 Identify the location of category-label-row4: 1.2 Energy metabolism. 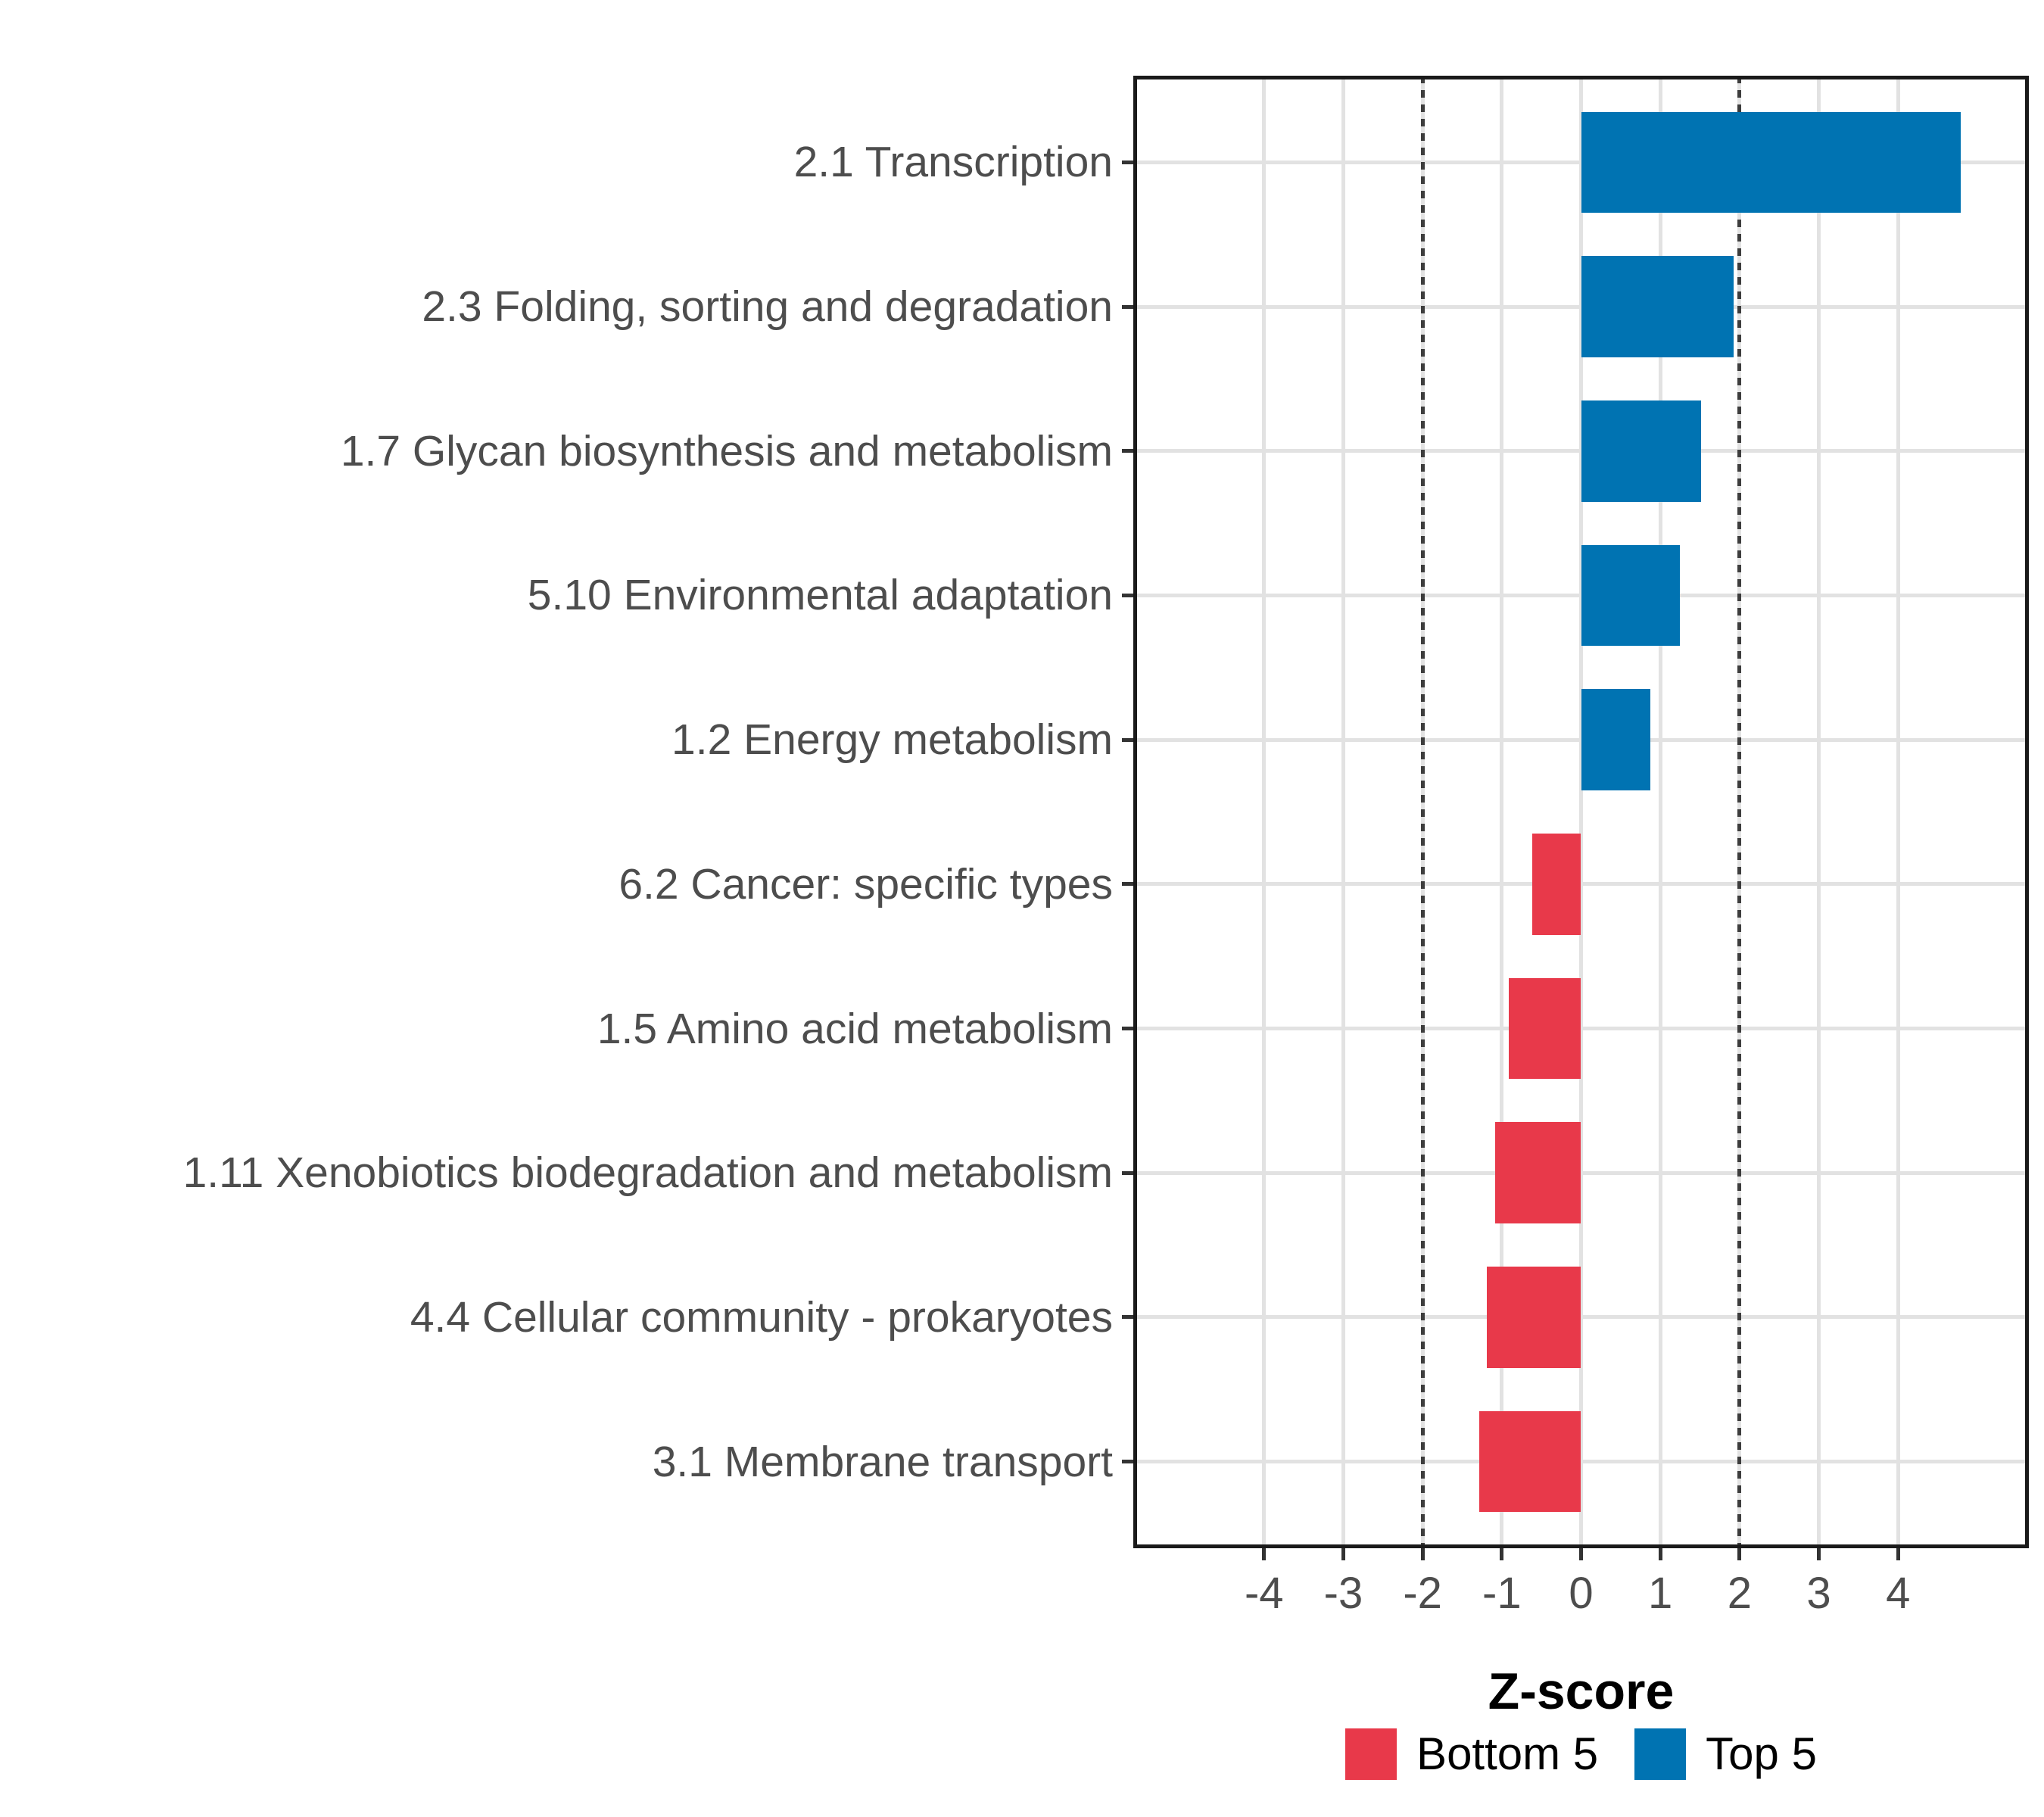
(892, 740).